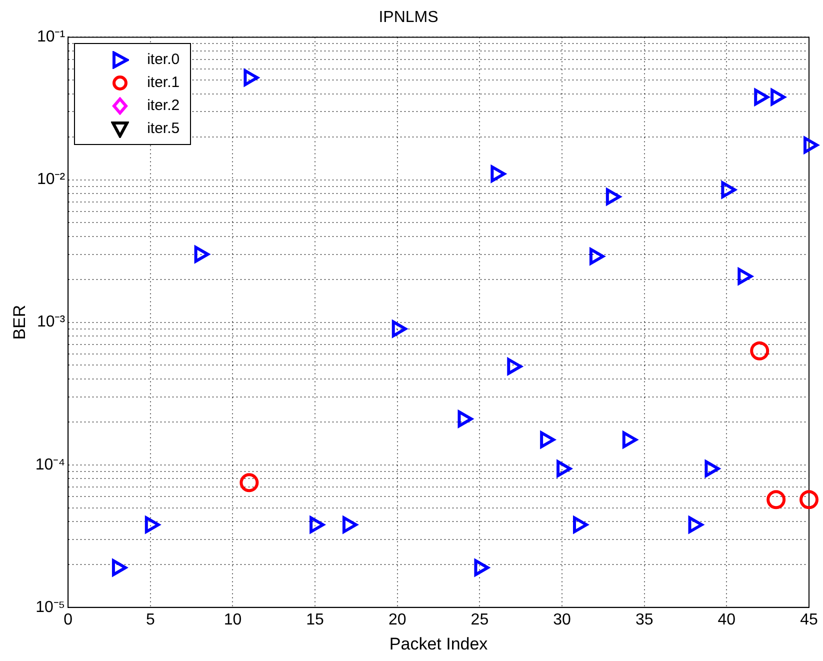 This screenshot has width=823, height=661. What do you see at coordinates (51, 179) in the screenshot?
I see `y-tick-label: 10⁻²` at bounding box center [51, 179].